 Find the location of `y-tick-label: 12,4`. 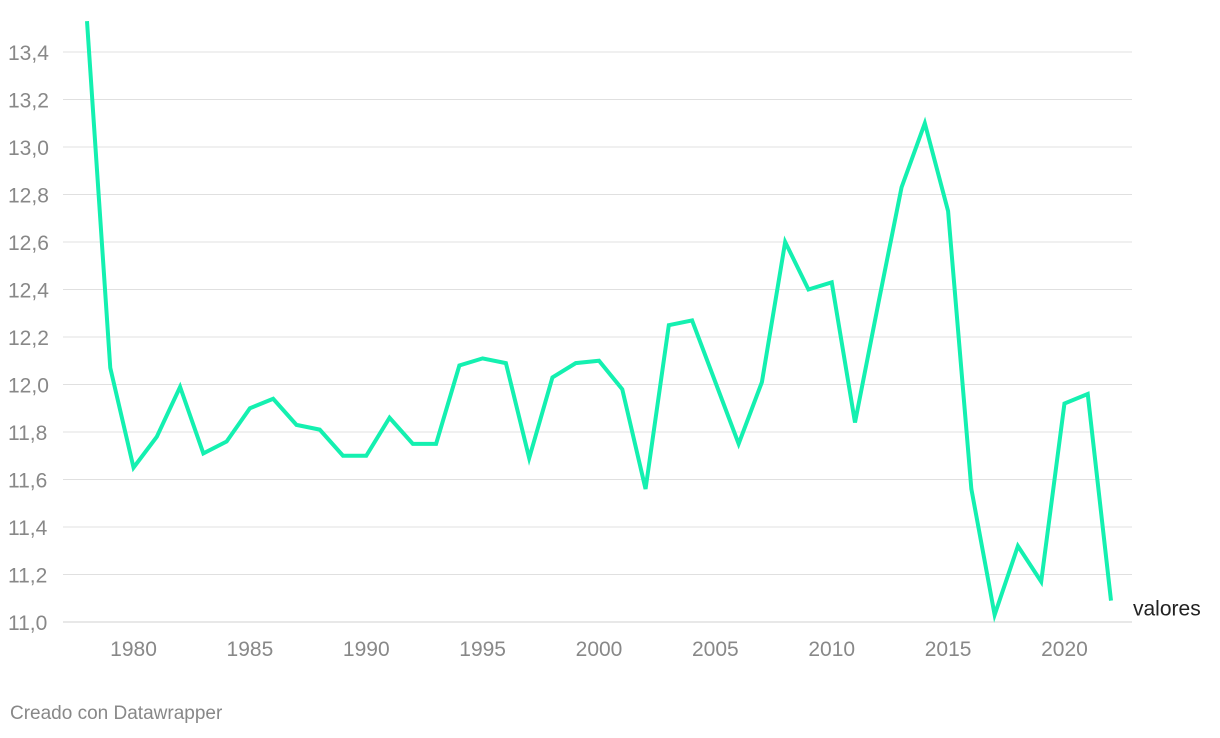

y-tick-label: 12,4 is located at coordinates (28, 291).